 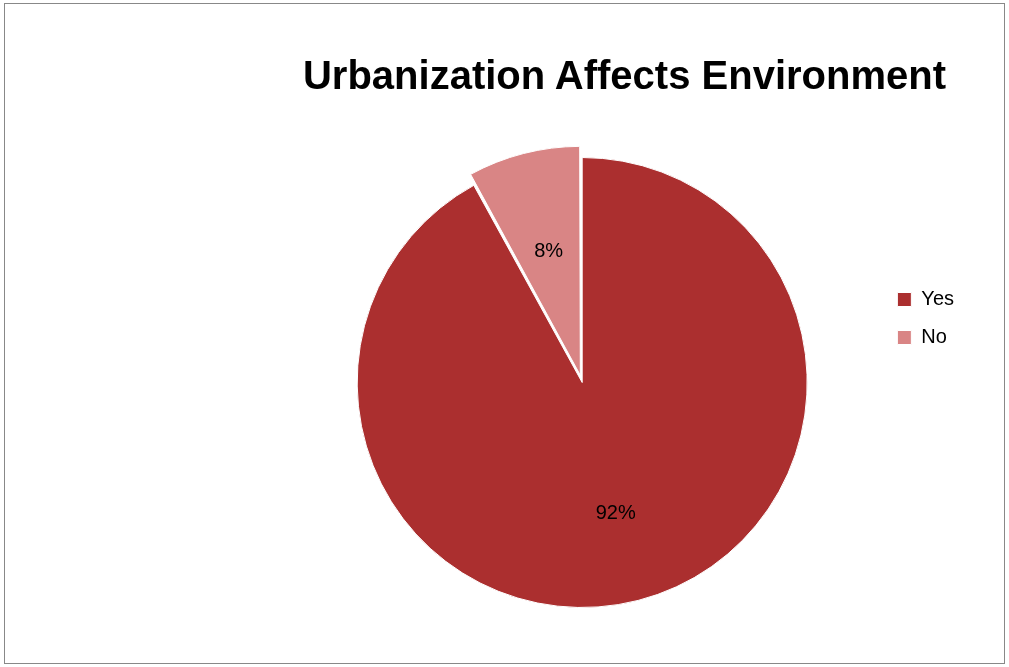 What do you see at coordinates (938, 298) in the screenshot?
I see `legend-label: Yes` at bounding box center [938, 298].